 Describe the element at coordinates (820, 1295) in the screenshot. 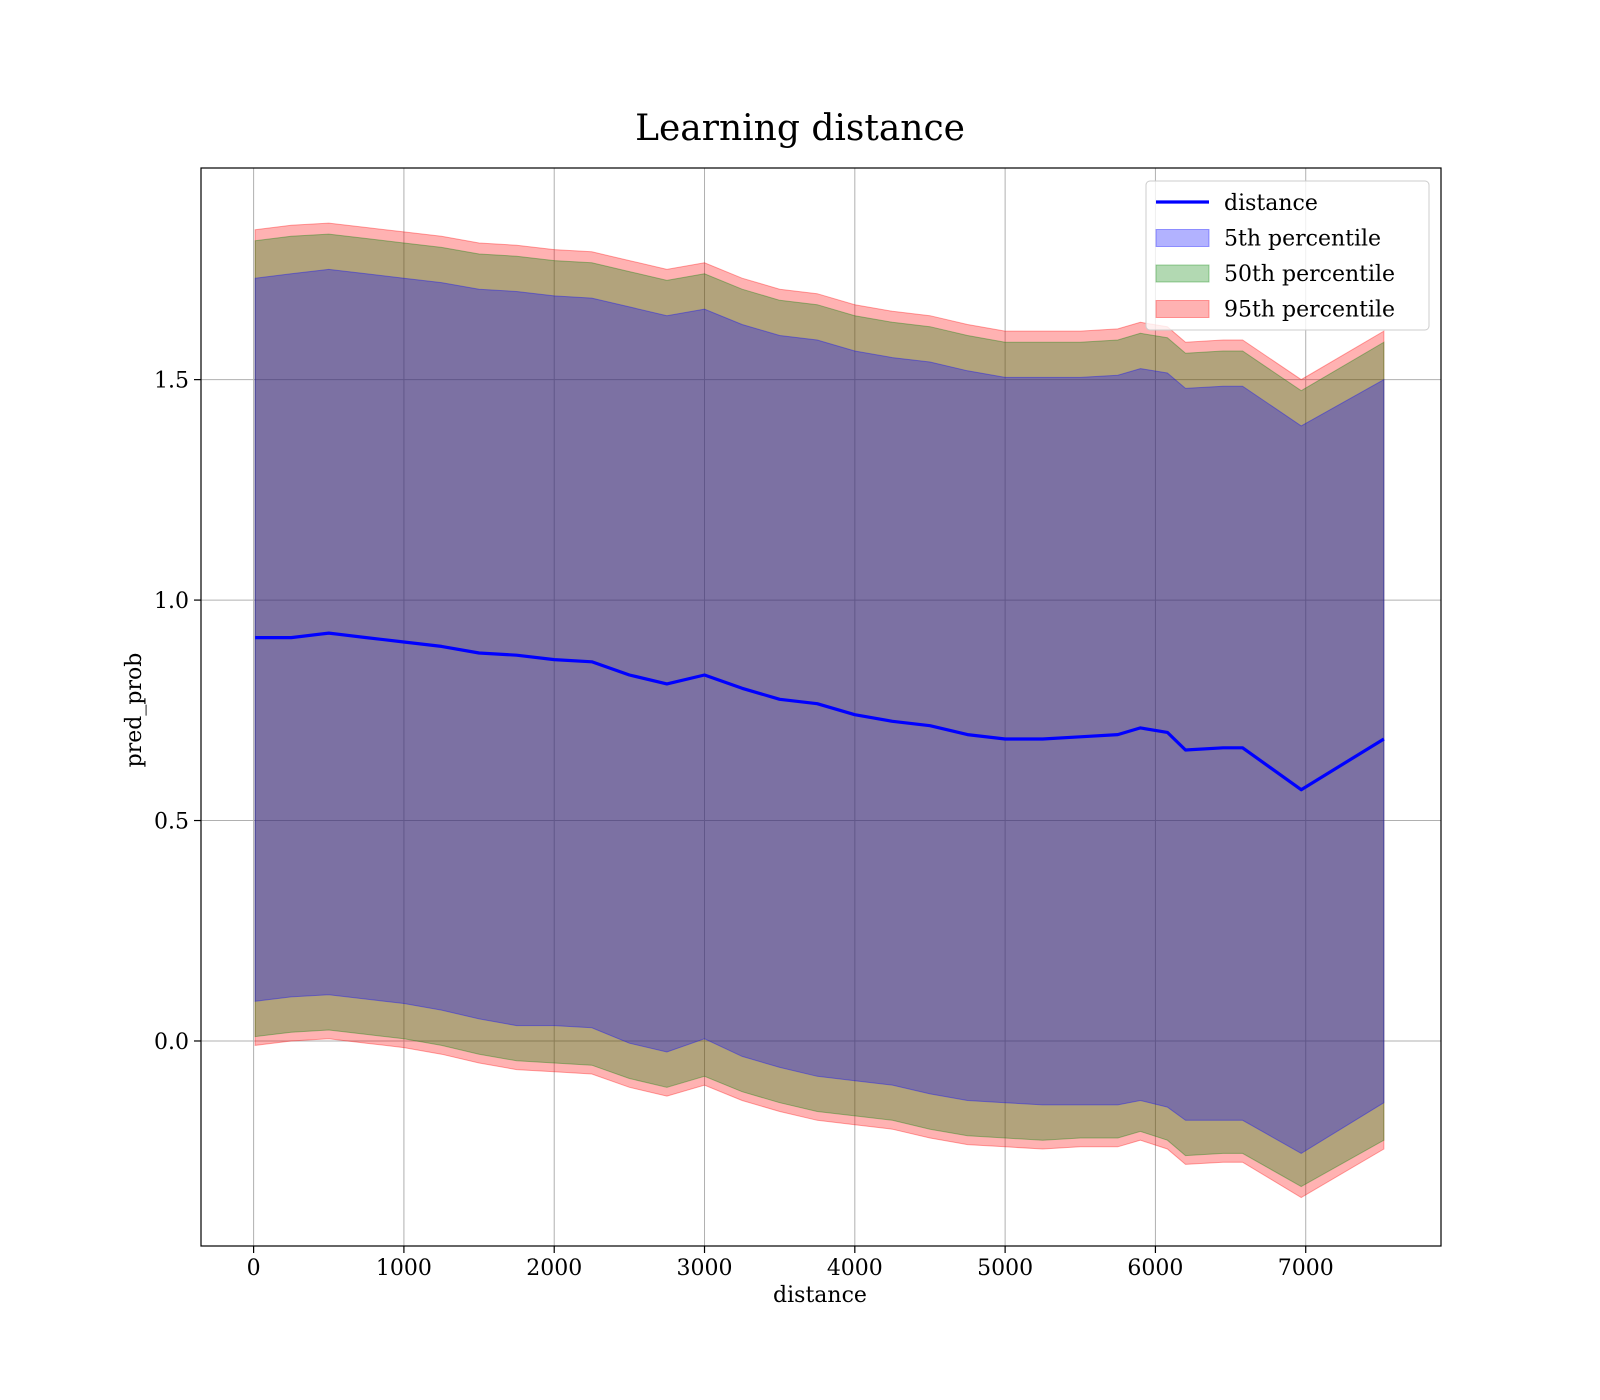

I see `x-axis-title: distance` at that location.